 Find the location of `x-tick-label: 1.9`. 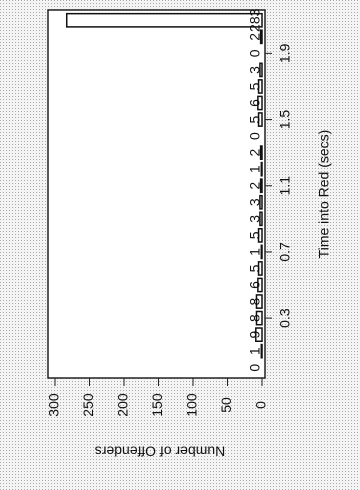

x-tick-label: 1.9 is located at coordinates (285, 53).